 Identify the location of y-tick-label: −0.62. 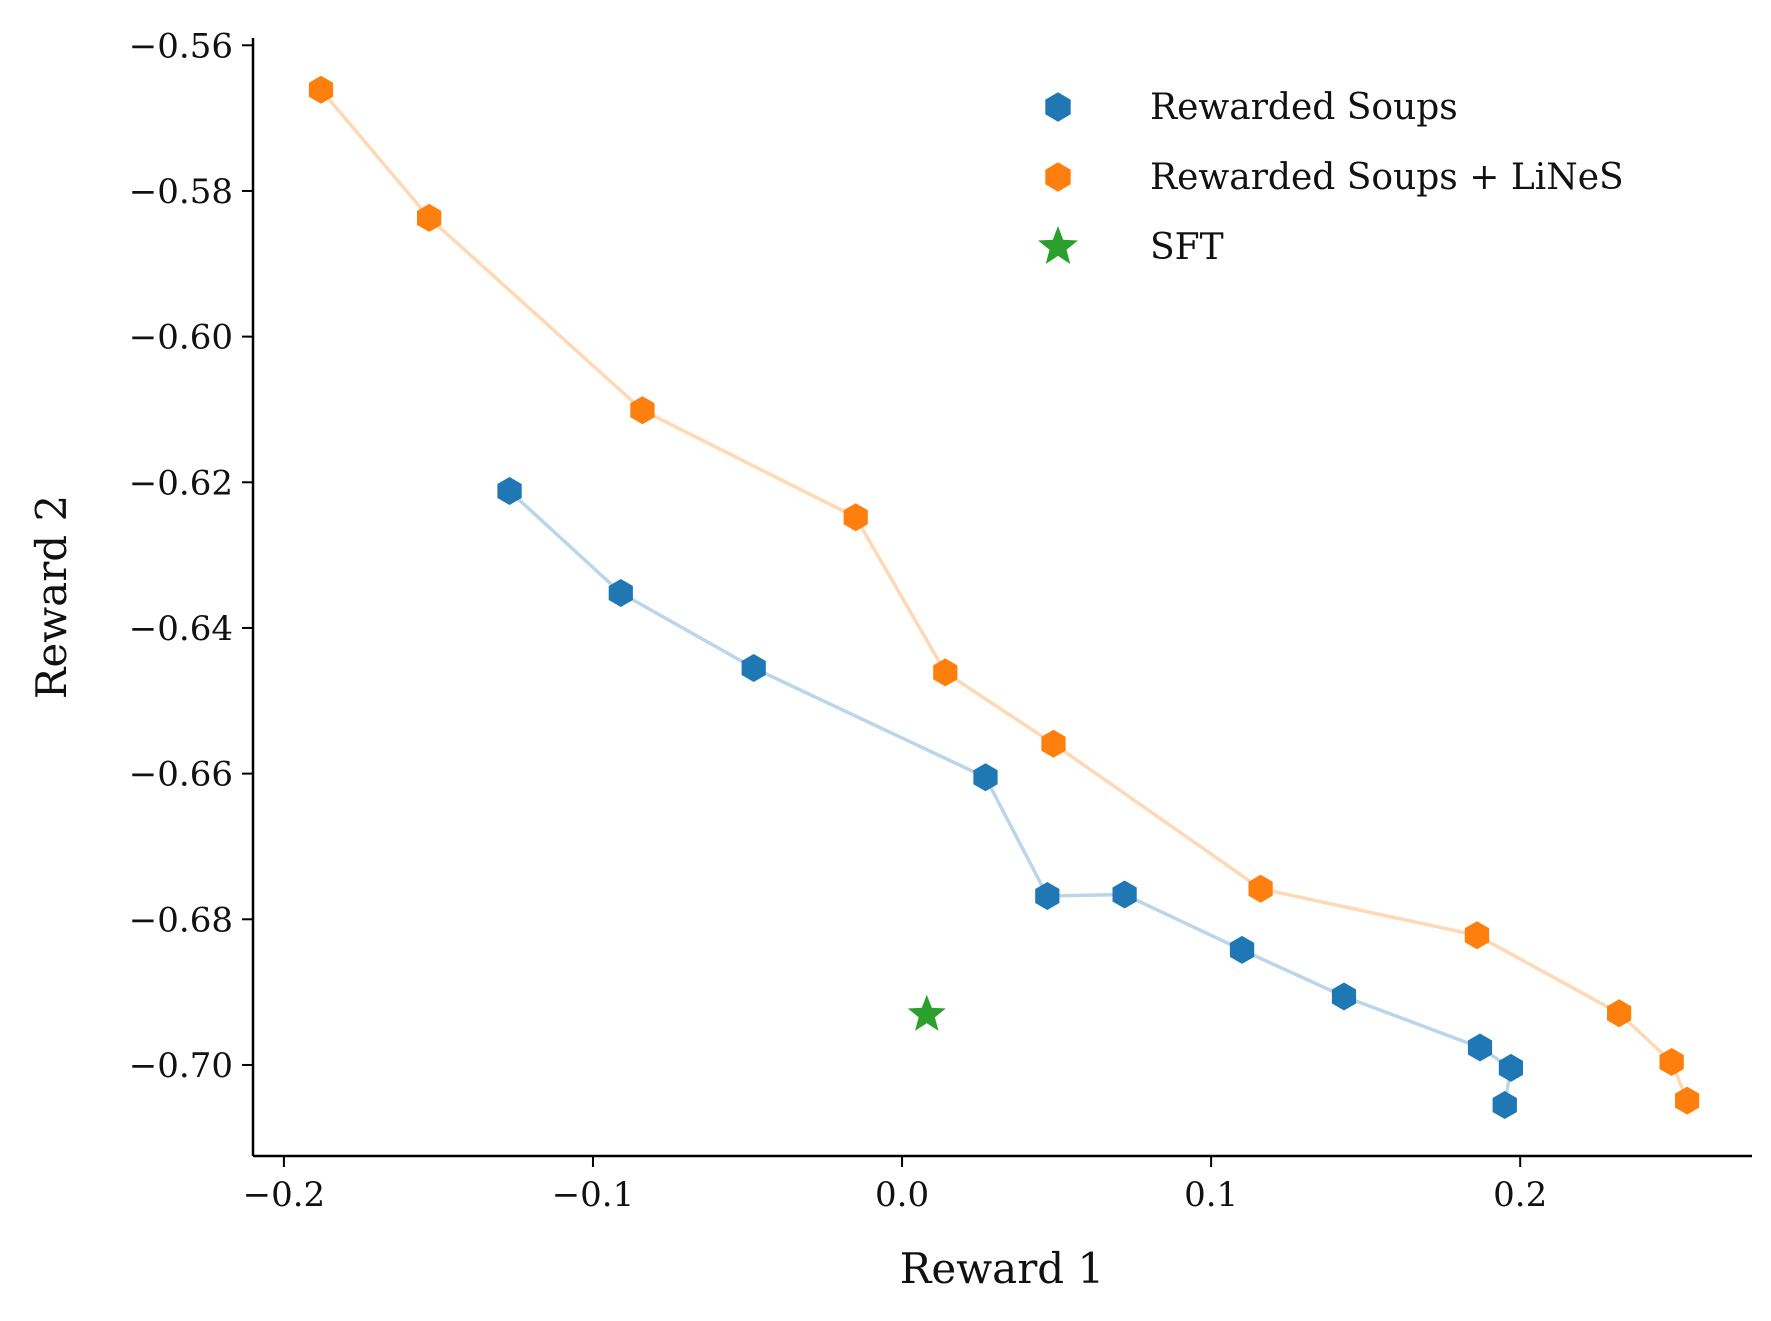
(181, 483).